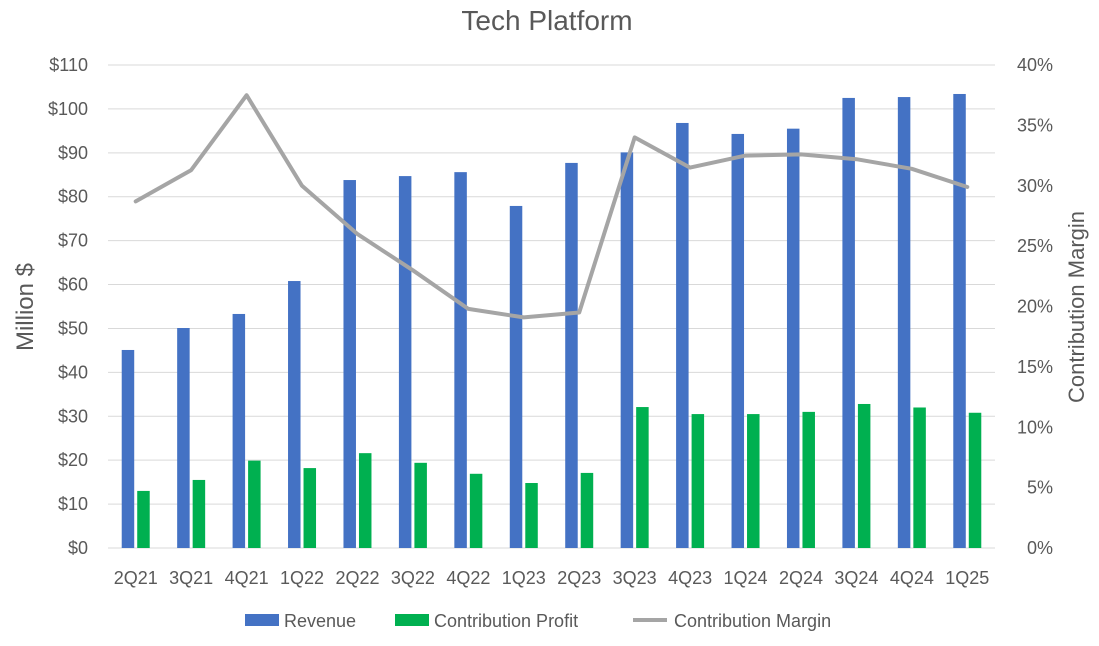  I want to click on legend-label: Revenue, so click(320, 621).